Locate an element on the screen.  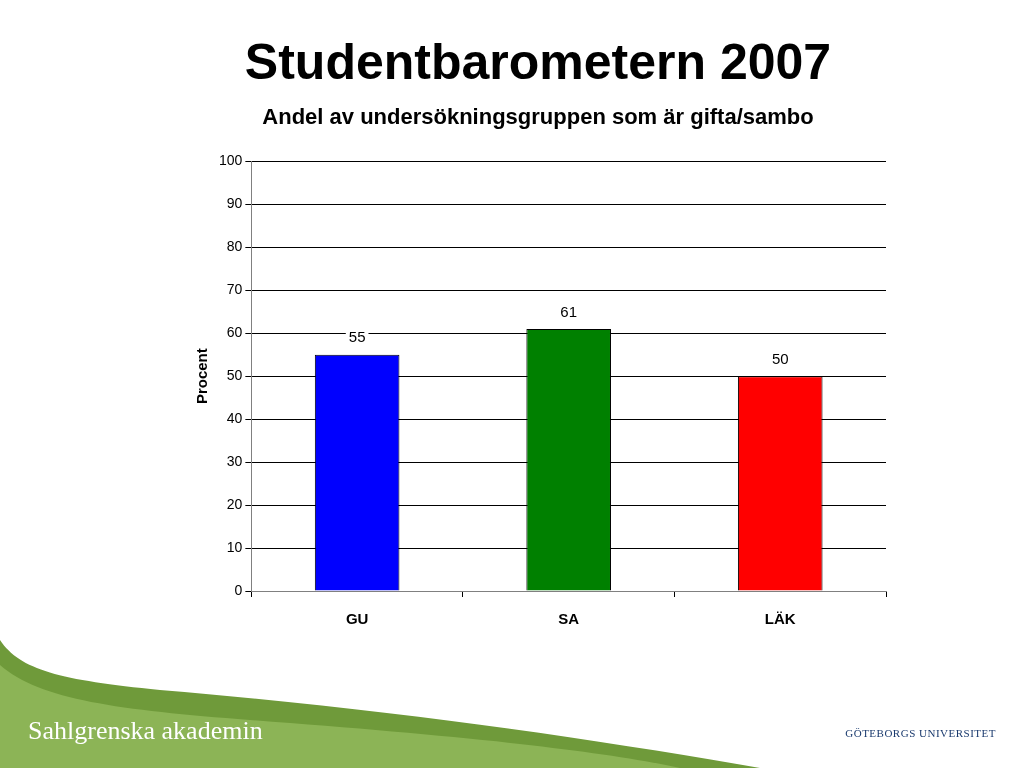
y-axis-title: Procent is located at coordinates (202, 376).